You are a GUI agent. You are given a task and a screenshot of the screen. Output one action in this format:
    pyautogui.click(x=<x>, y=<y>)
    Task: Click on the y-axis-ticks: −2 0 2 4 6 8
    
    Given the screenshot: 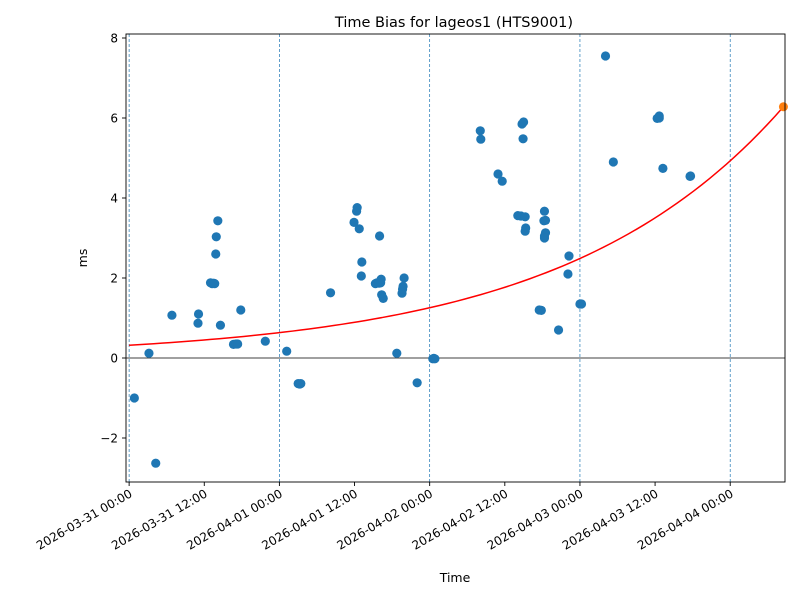 What is the action you would take?
    pyautogui.click(x=113, y=239)
    